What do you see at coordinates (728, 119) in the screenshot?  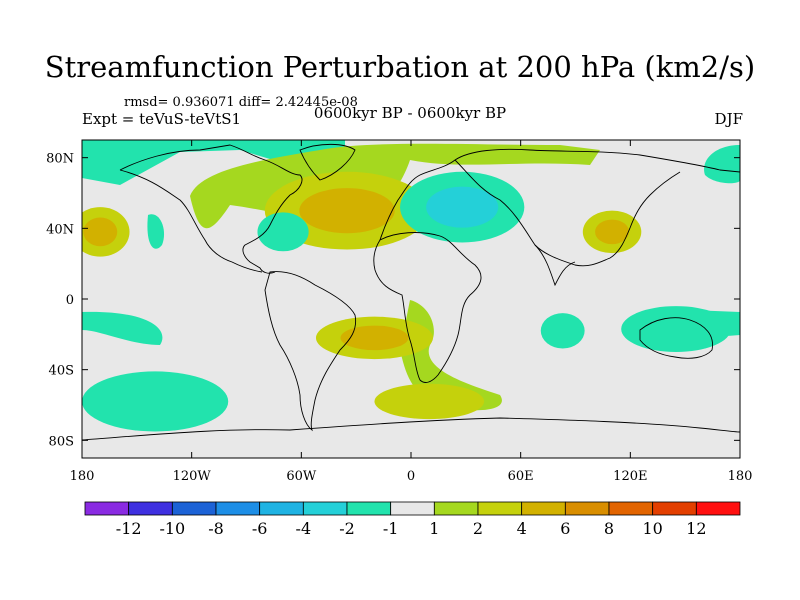 I see `season-label: DJF` at bounding box center [728, 119].